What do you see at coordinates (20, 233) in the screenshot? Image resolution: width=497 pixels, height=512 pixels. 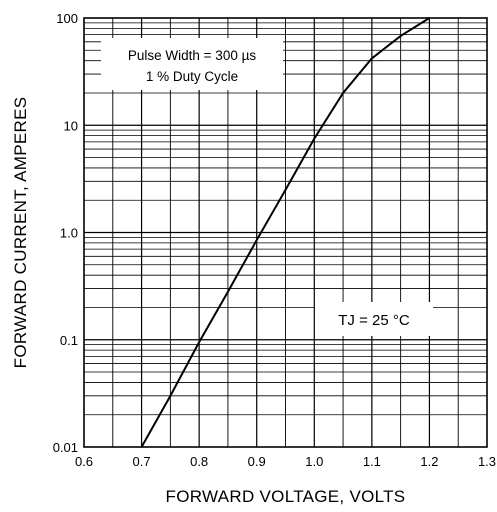 I see `y-axis-title: FORWARD CURRENT, AMPERES` at bounding box center [20, 233].